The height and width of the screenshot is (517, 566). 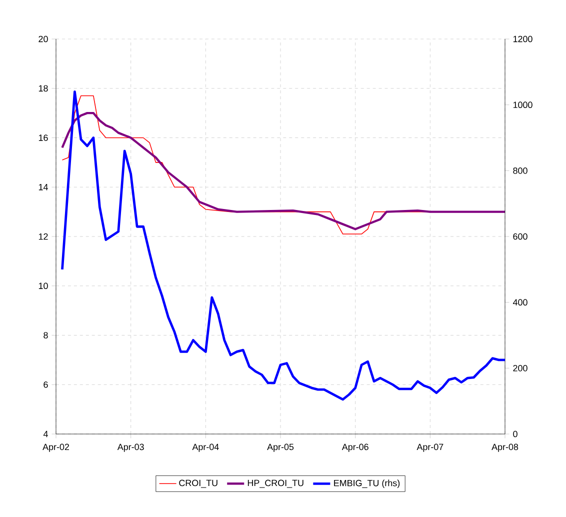 I want to click on y-tick-label: 8, so click(x=46, y=335).